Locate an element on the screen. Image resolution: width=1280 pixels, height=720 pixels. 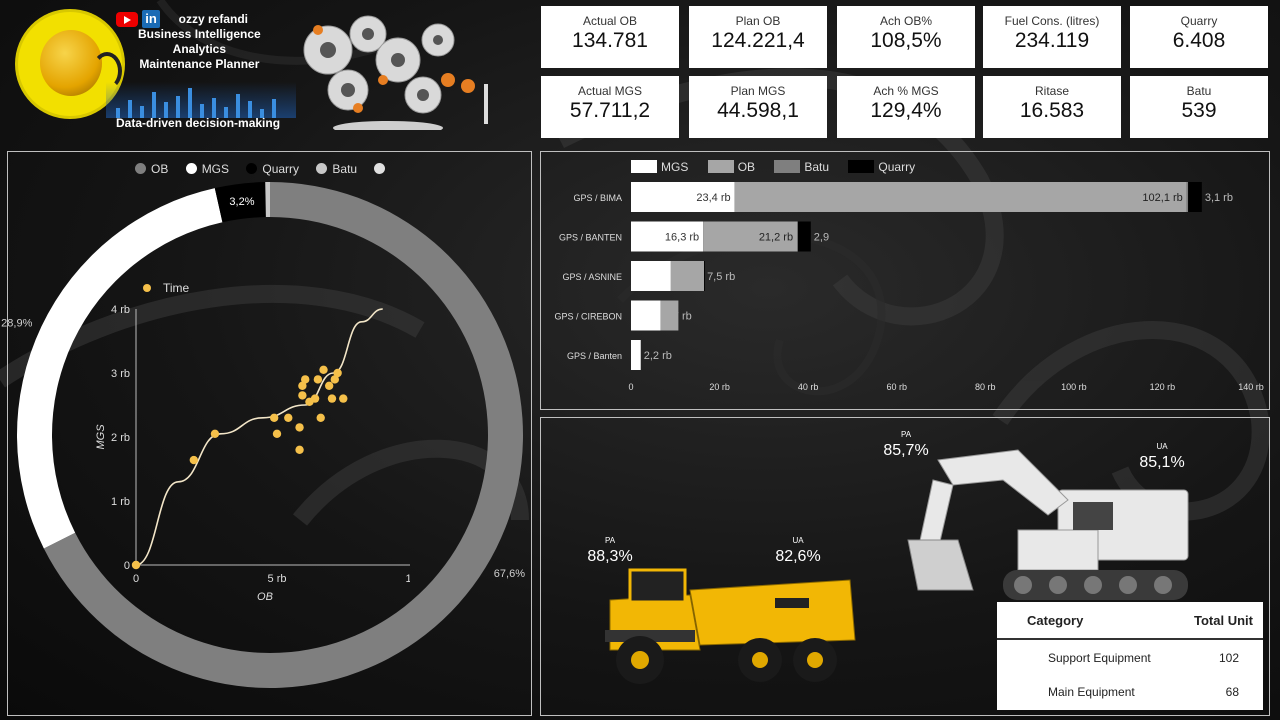
linkedin-icon: in is located at coordinates (151, 19).